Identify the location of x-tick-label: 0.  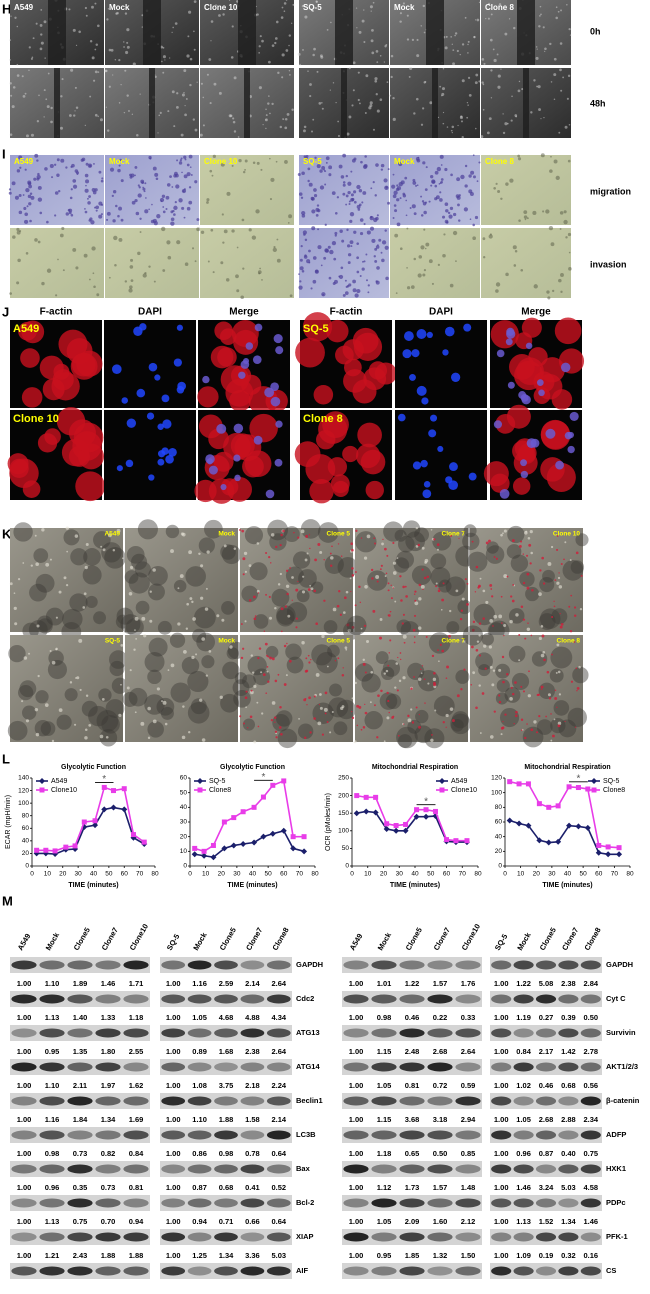
(32, 874).